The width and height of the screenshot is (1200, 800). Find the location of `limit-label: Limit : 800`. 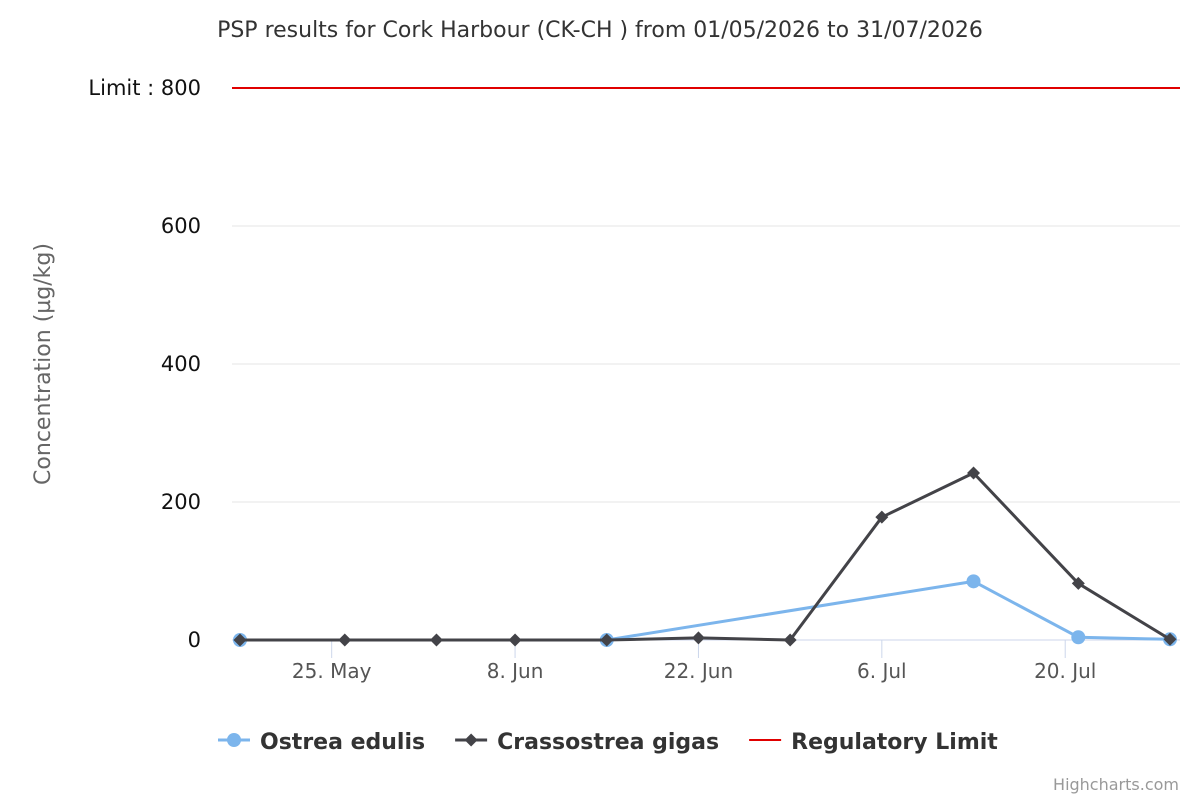

limit-label: Limit : 800 is located at coordinates (144, 88).